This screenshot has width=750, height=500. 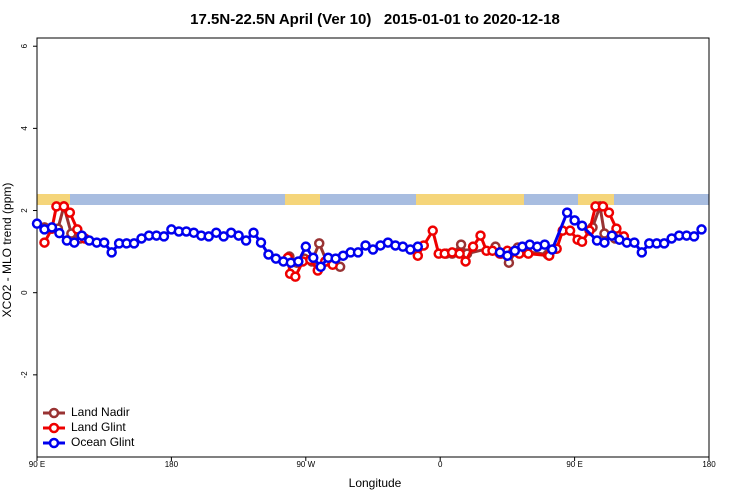 I want to click on y-tick-label: 4, so click(x=24, y=128).